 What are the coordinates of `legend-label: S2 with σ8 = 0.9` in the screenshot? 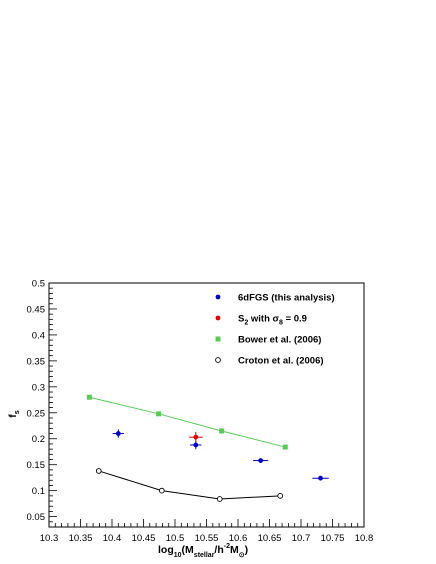 It's located at (272, 320).